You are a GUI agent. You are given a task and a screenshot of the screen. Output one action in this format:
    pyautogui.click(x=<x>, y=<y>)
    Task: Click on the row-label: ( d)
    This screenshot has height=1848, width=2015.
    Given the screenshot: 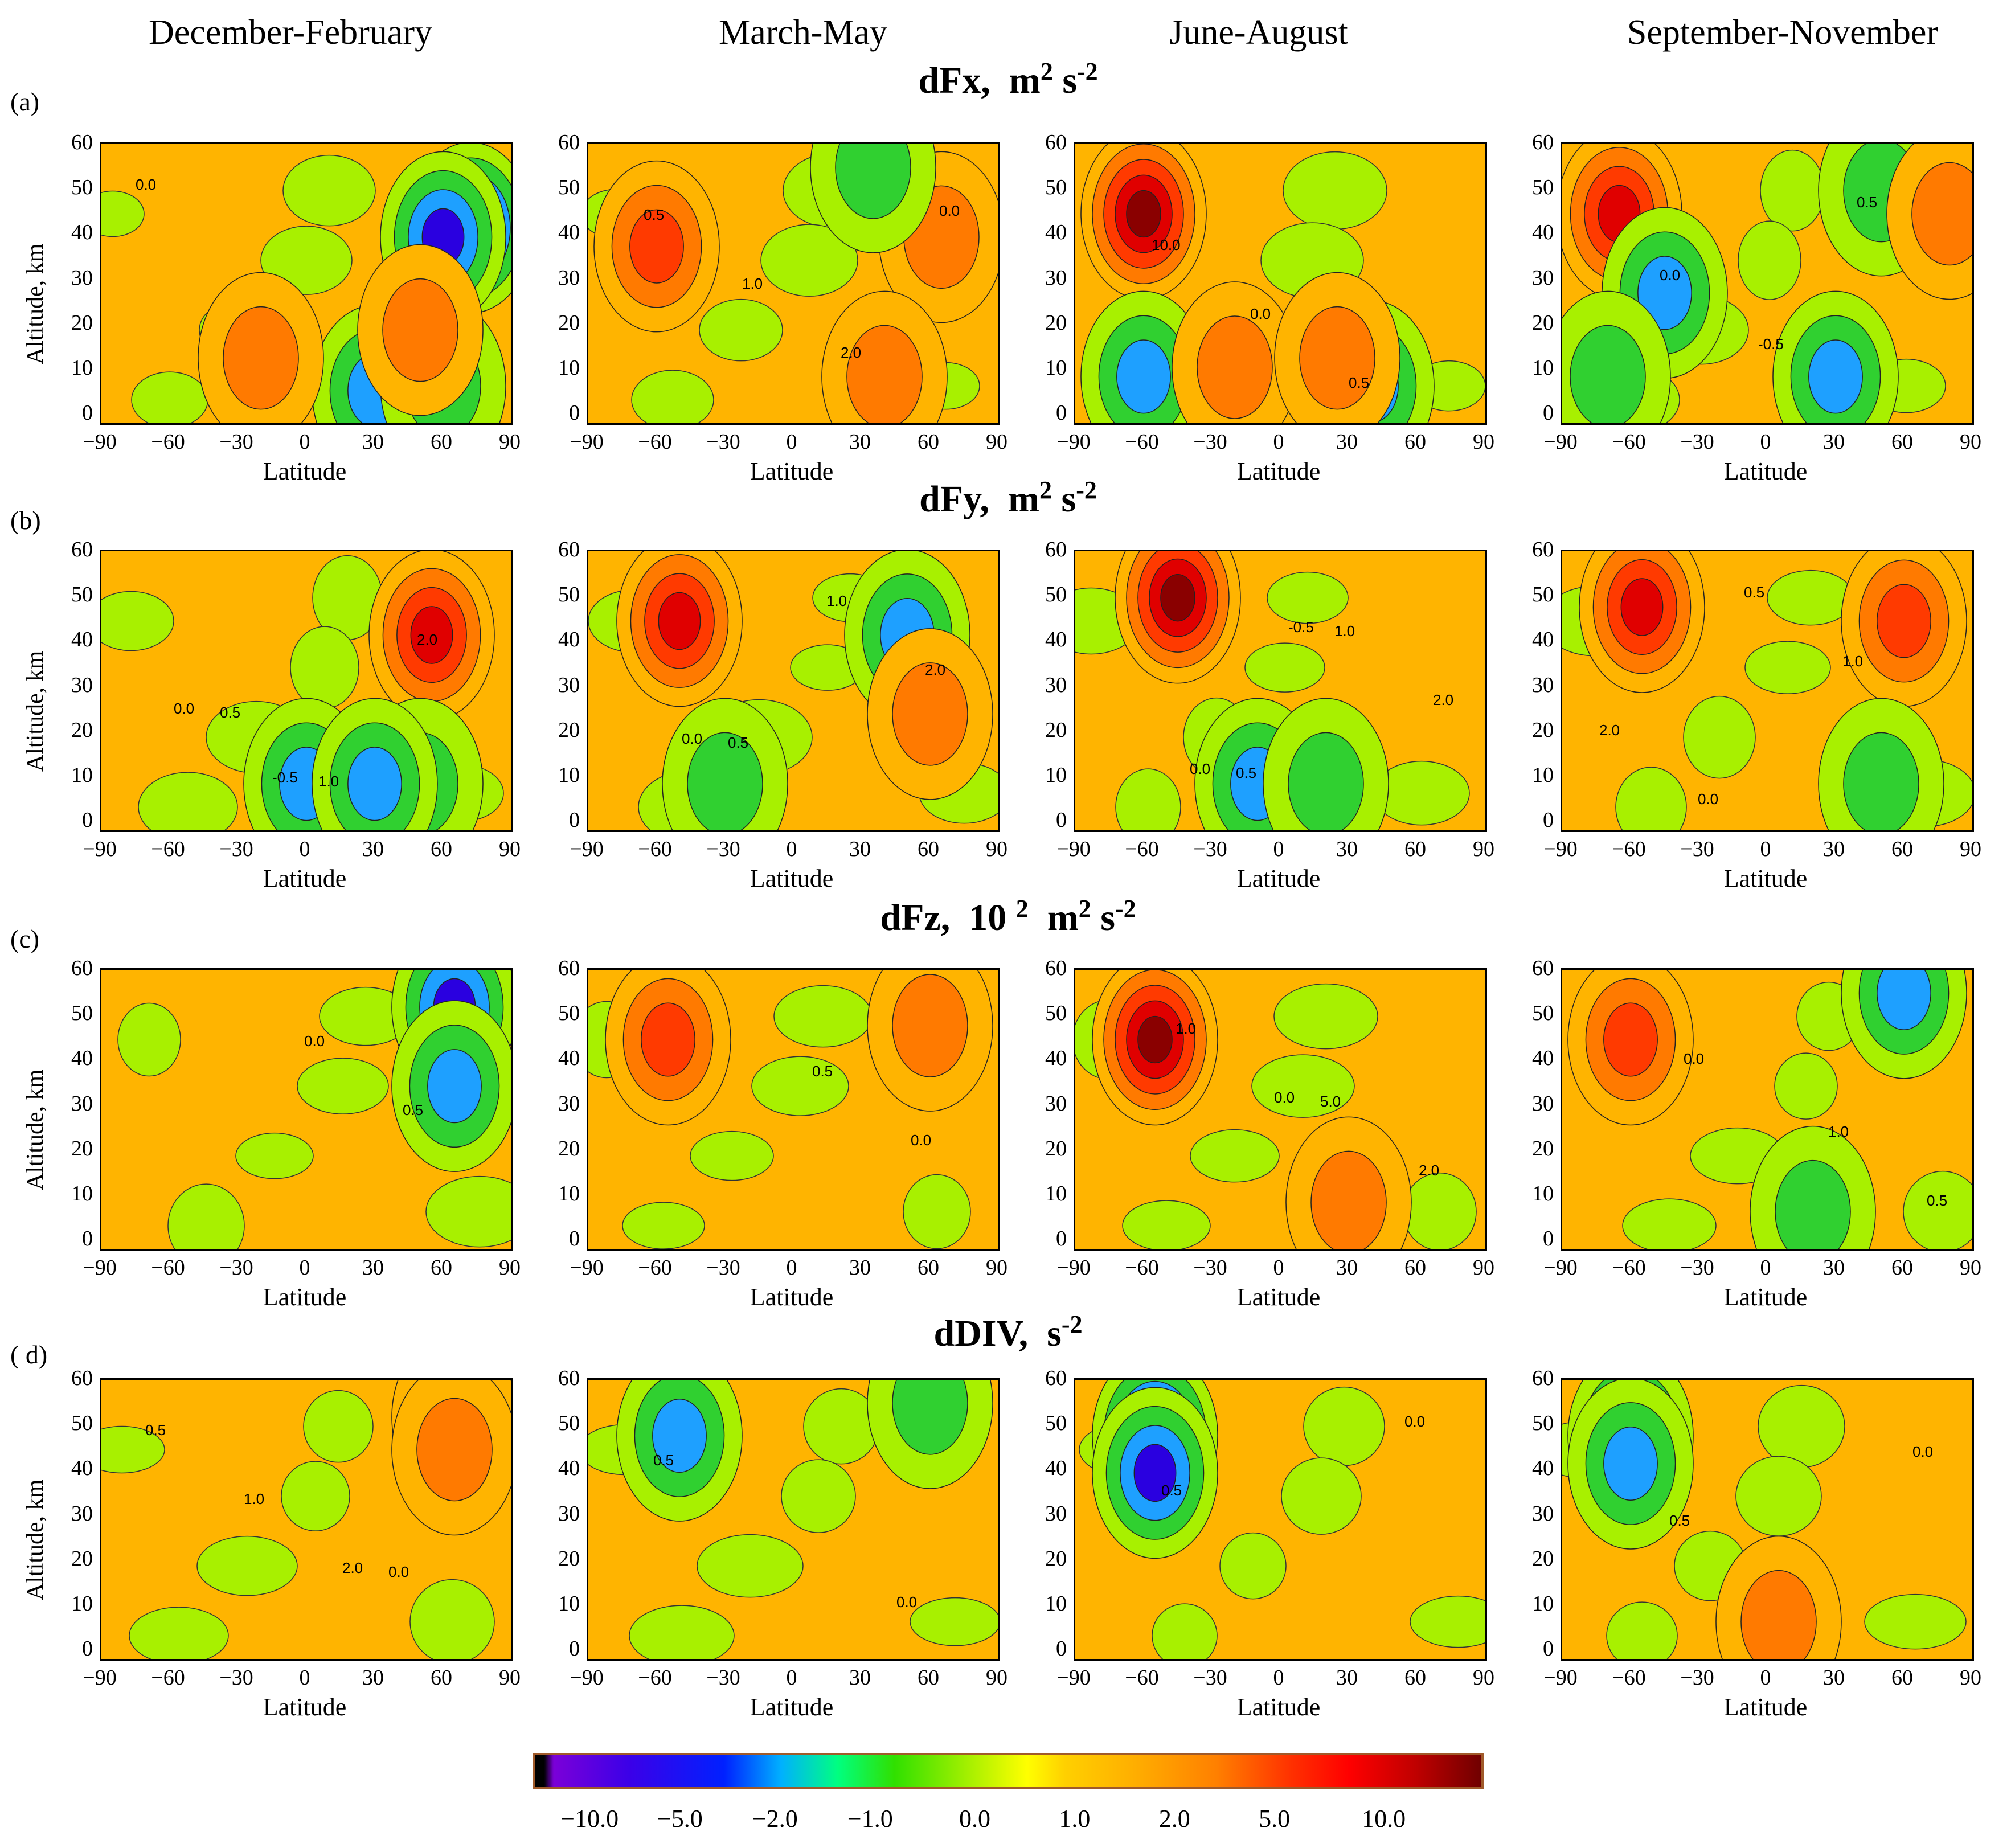 What is the action you would take?
    pyautogui.click(x=29, y=1354)
    